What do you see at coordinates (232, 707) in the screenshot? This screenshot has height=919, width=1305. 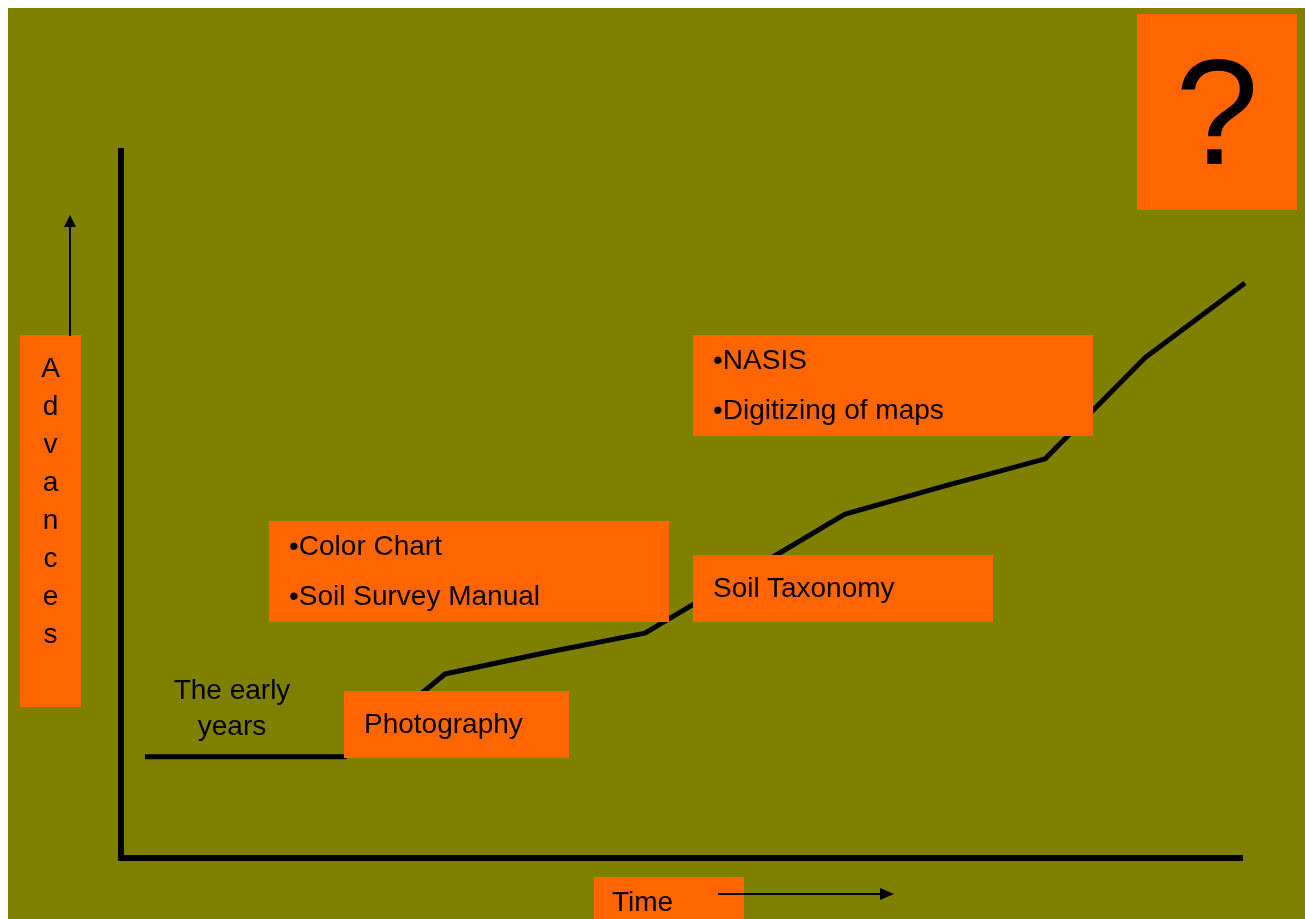 I see `annotation: The early years` at bounding box center [232, 707].